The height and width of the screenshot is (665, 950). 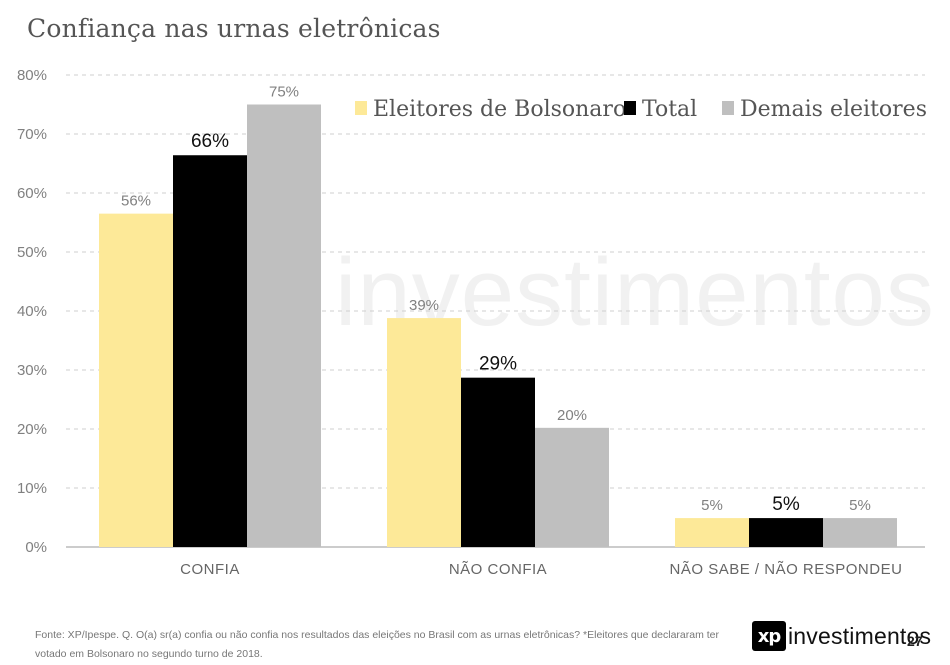 I want to click on legend-label: Demais eleitores, so click(x=833, y=109).